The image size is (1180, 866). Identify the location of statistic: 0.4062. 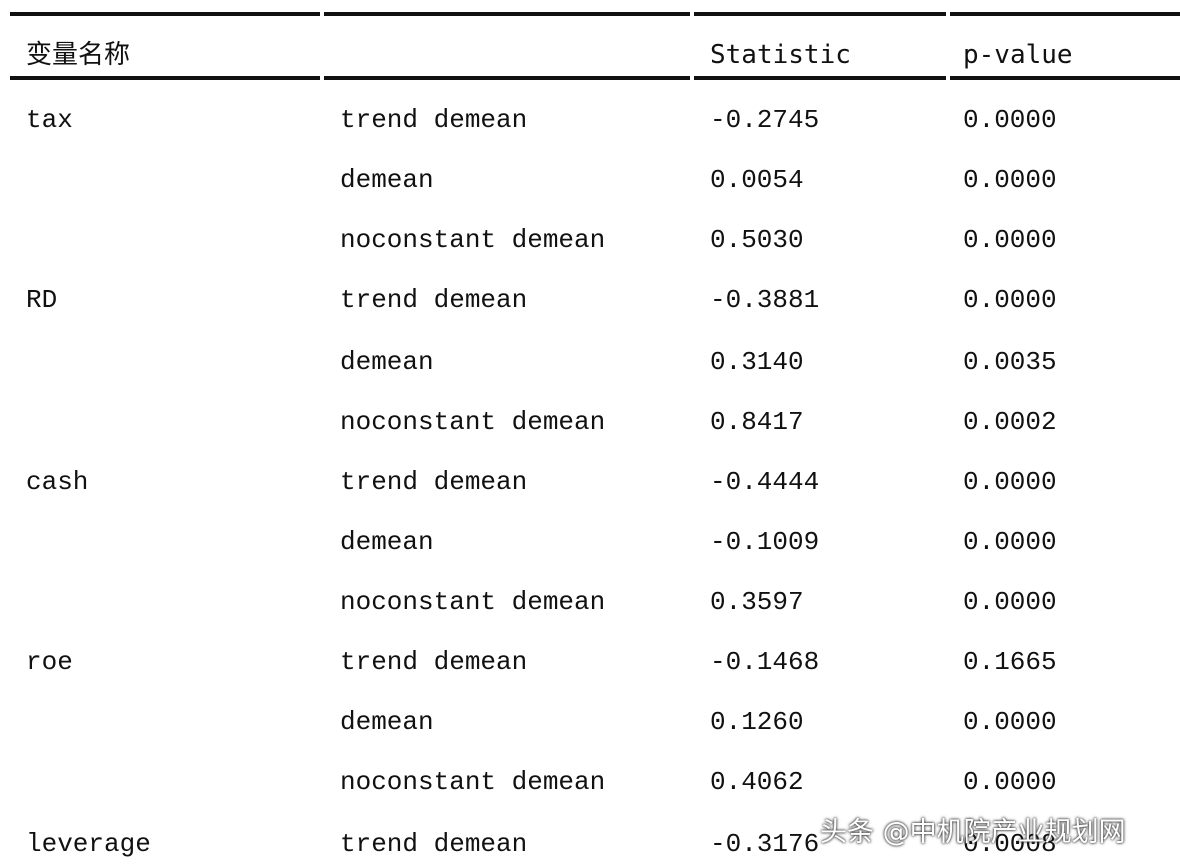
(757, 782).